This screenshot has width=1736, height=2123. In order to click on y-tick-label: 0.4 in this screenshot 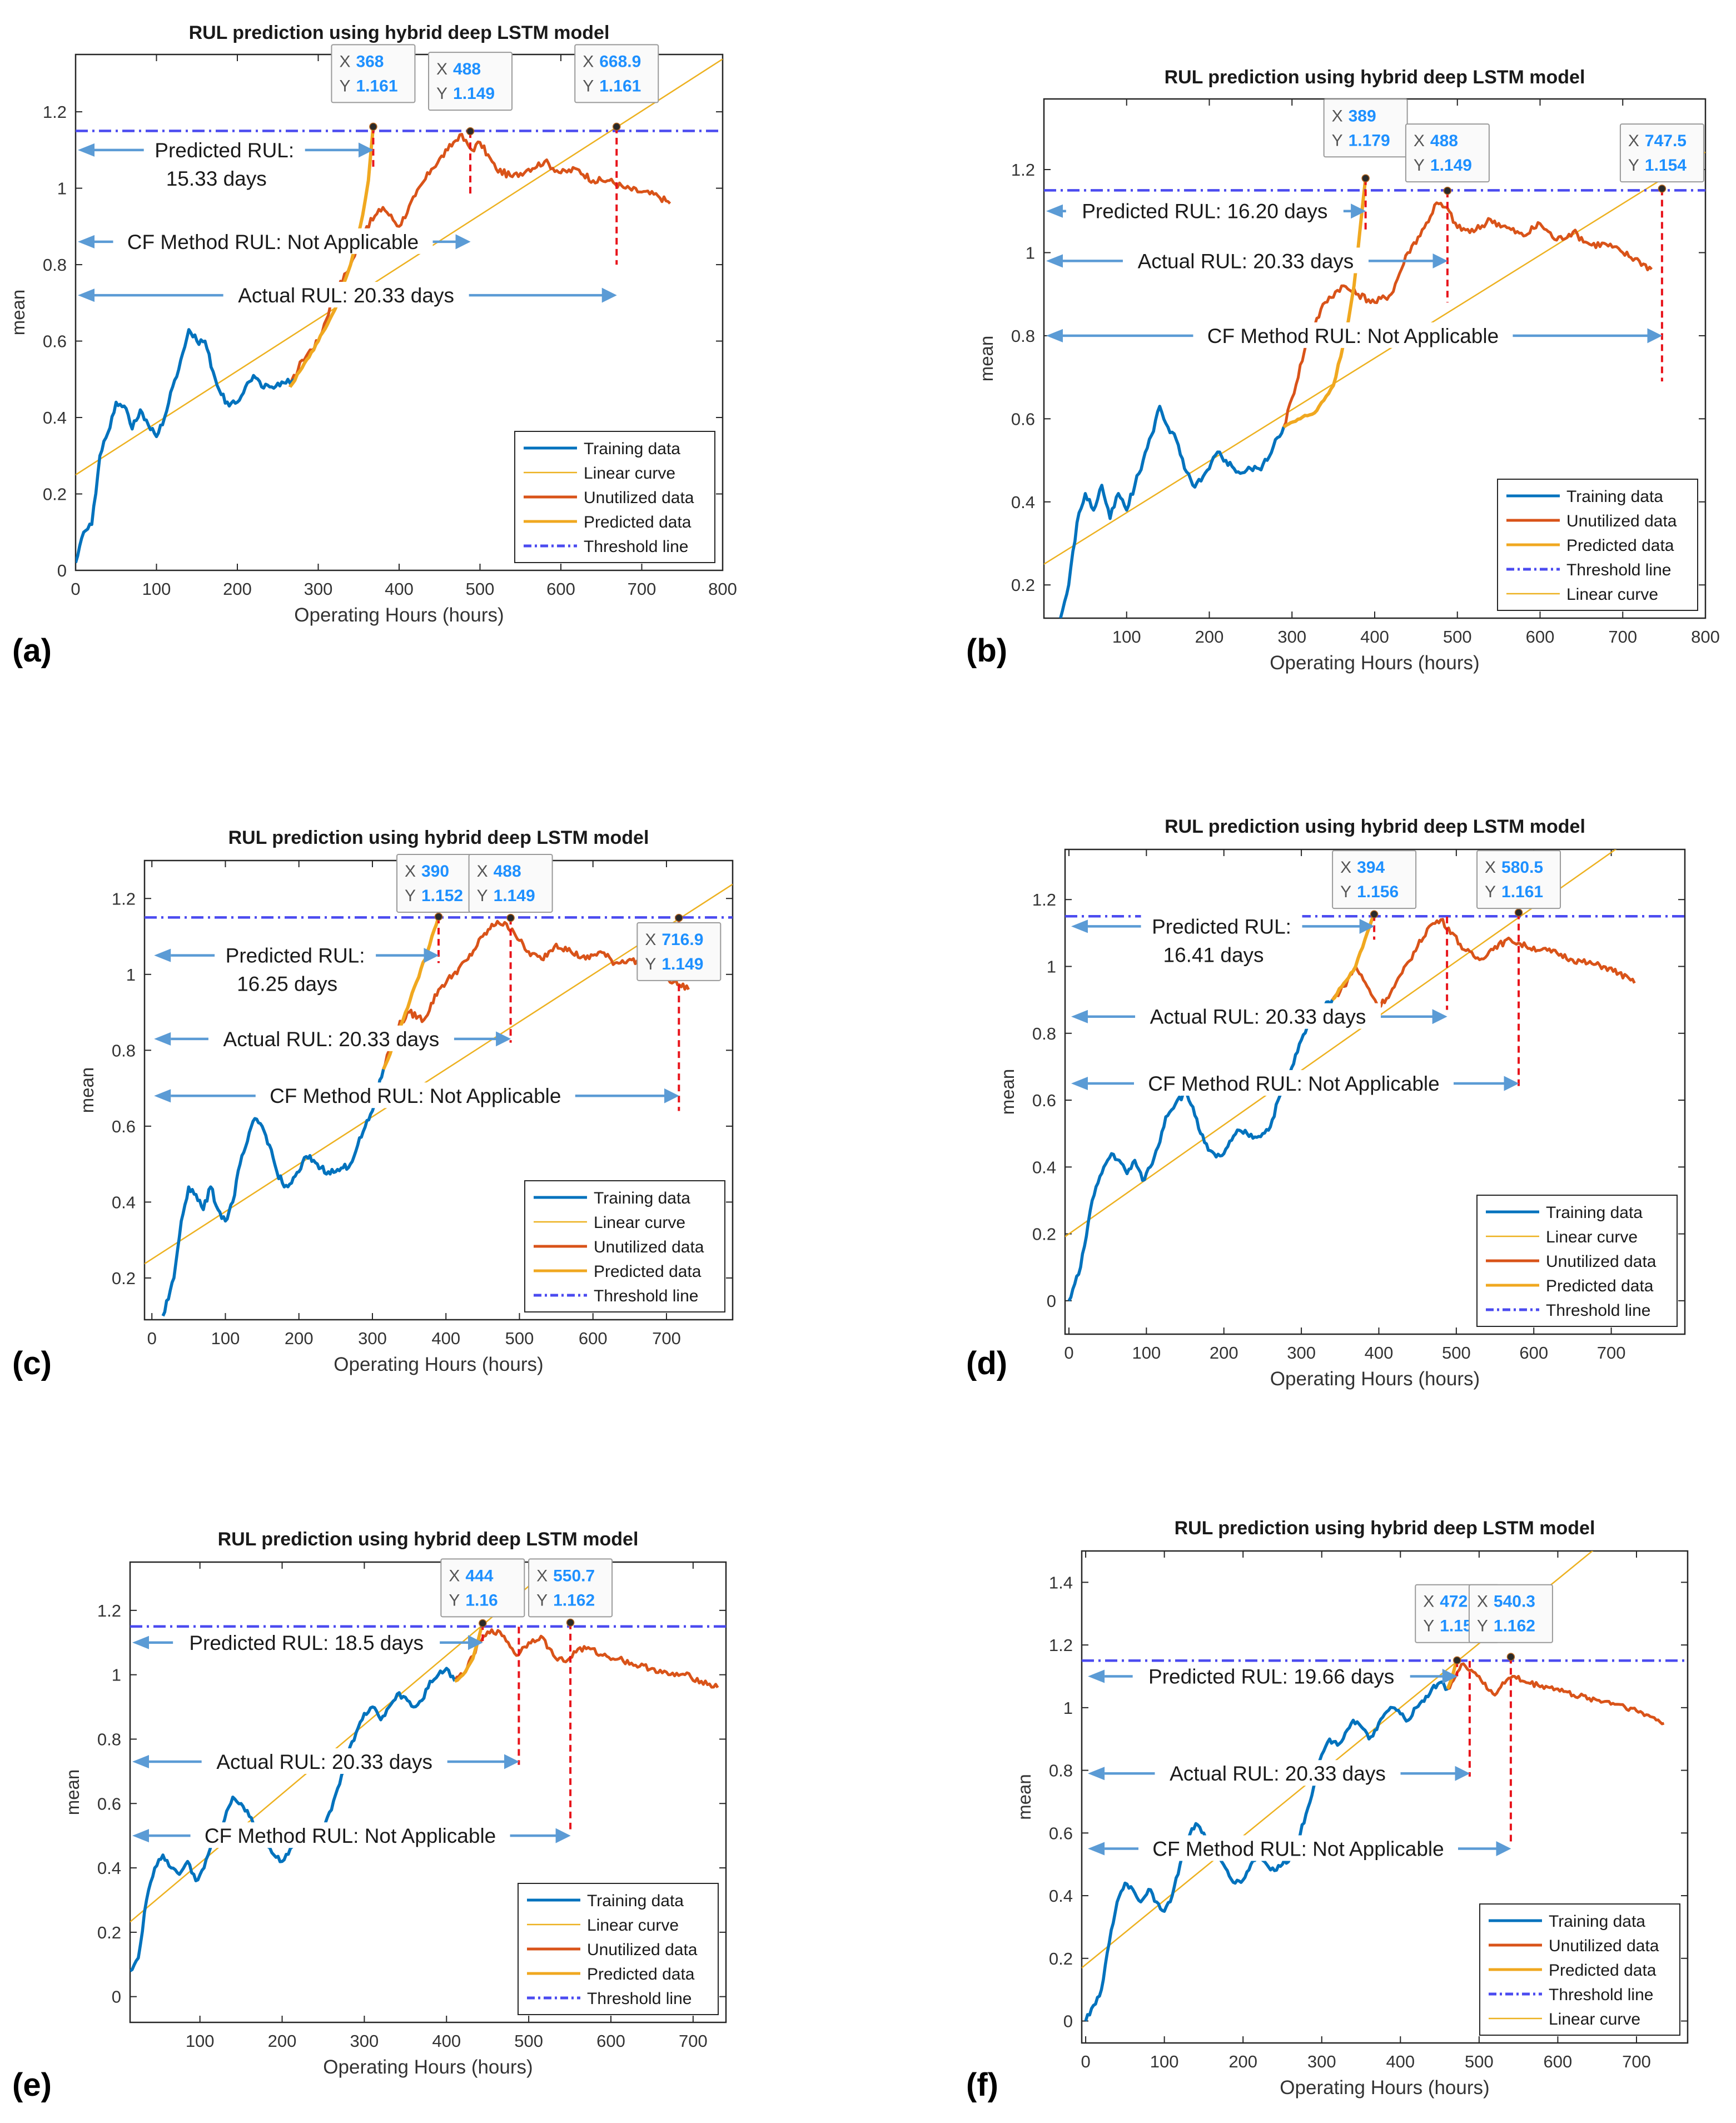, I will do `click(124, 1202)`.